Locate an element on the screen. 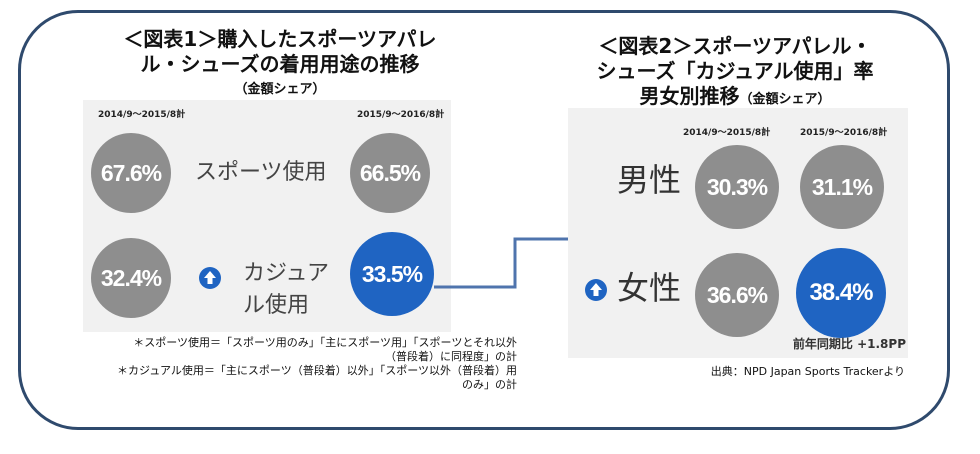 This screenshot has width=980, height=454. figure1-period-right: 2015/9～2016/8計 is located at coordinates (401, 115).